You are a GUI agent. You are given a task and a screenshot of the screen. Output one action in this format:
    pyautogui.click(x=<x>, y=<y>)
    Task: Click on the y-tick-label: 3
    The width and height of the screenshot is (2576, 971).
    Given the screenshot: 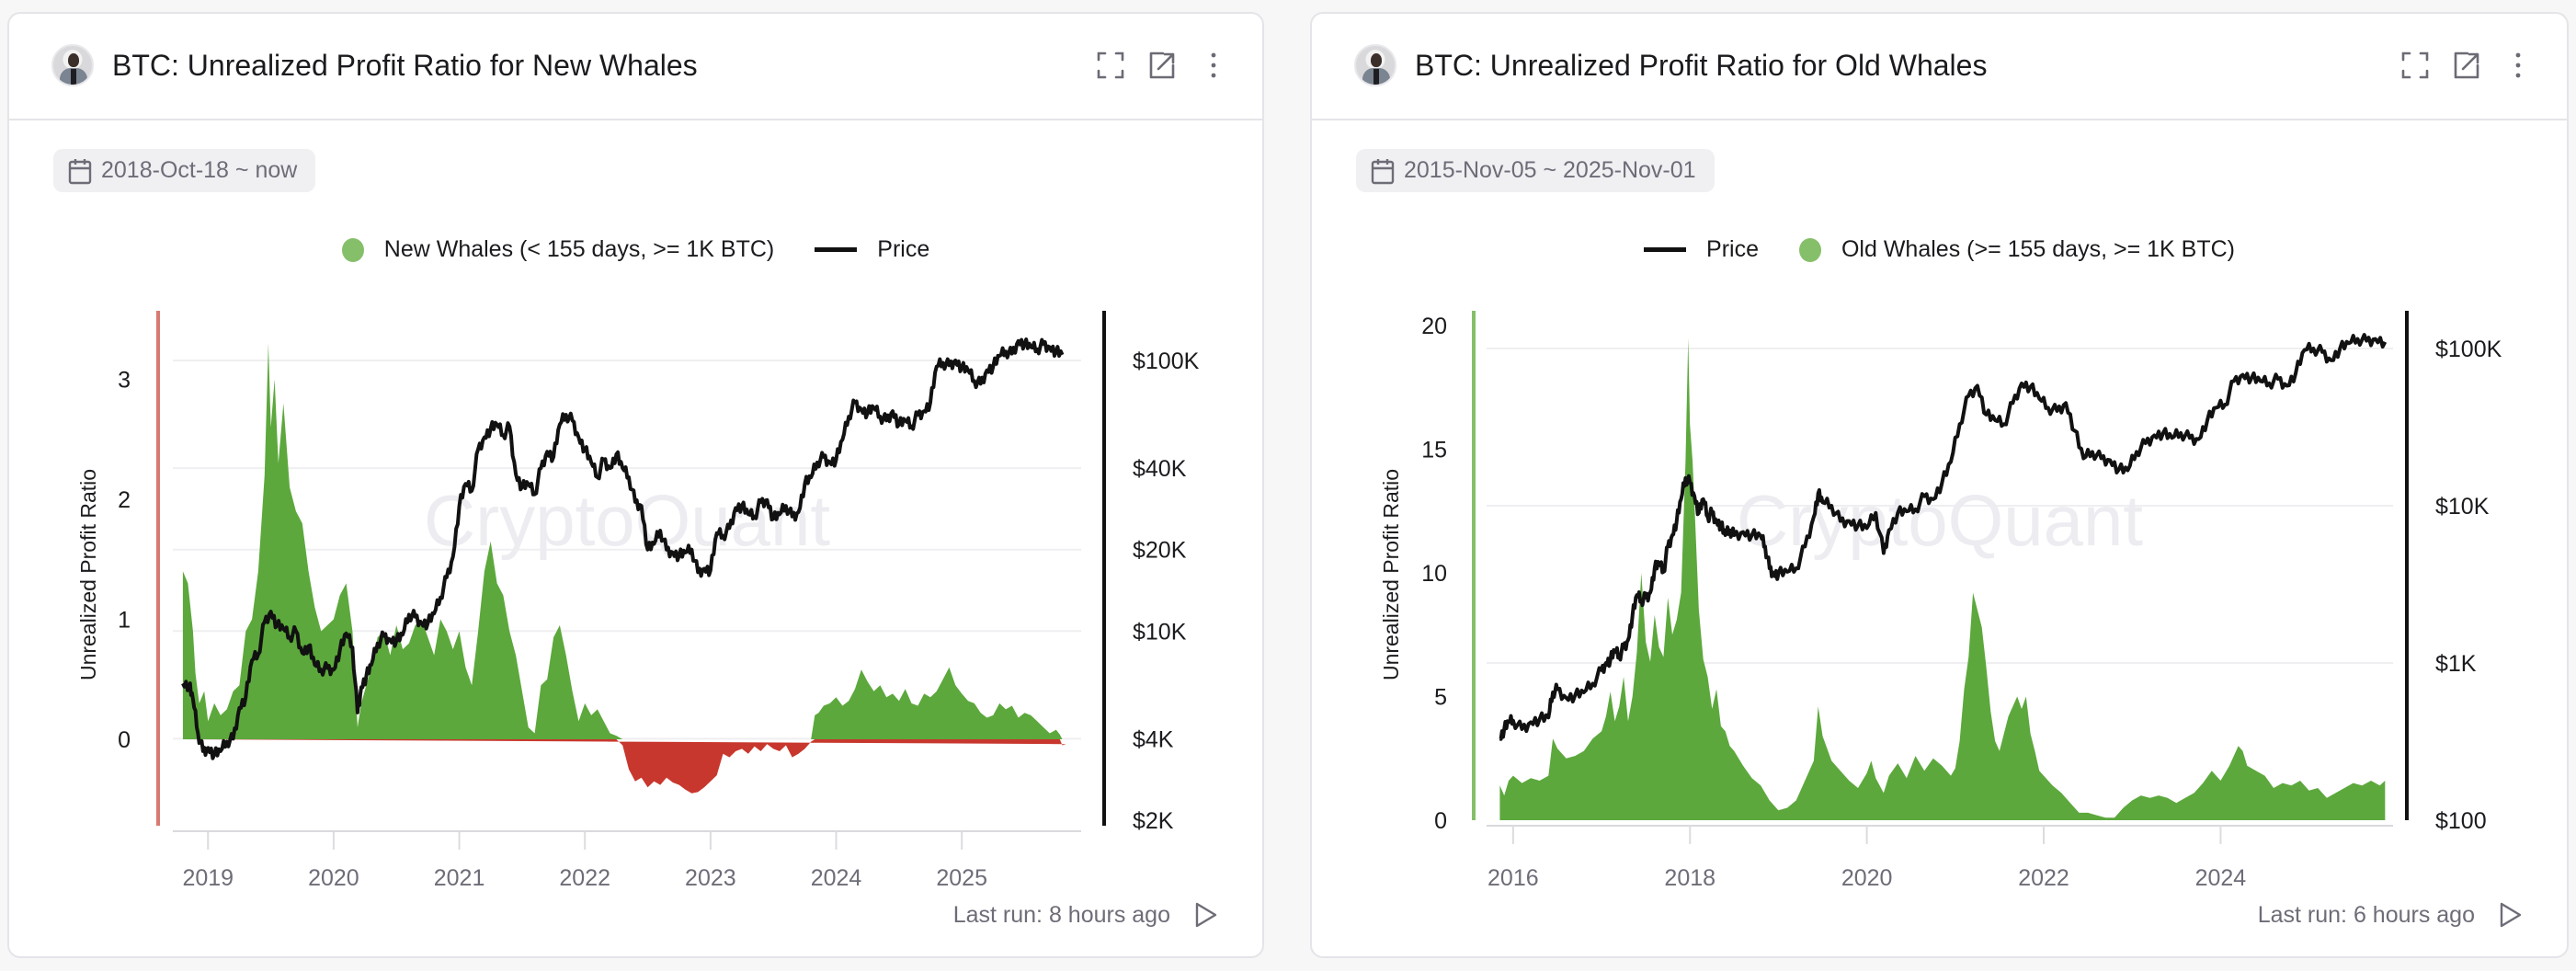 What is the action you would take?
    pyautogui.click(x=124, y=381)
    